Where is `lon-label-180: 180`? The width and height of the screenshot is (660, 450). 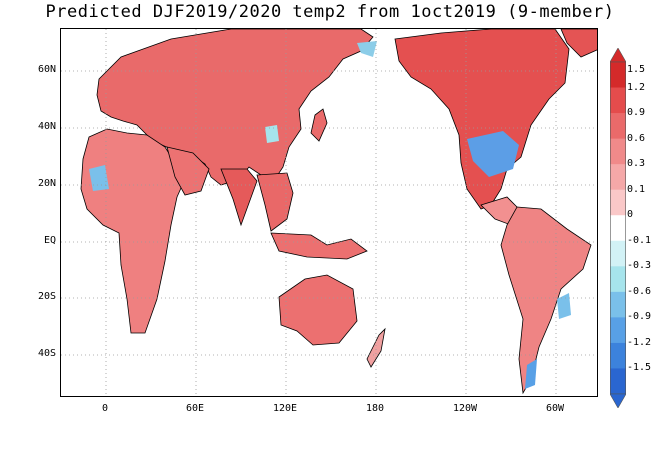
lon-label-180: 180 is located at coordinates (375, 408).